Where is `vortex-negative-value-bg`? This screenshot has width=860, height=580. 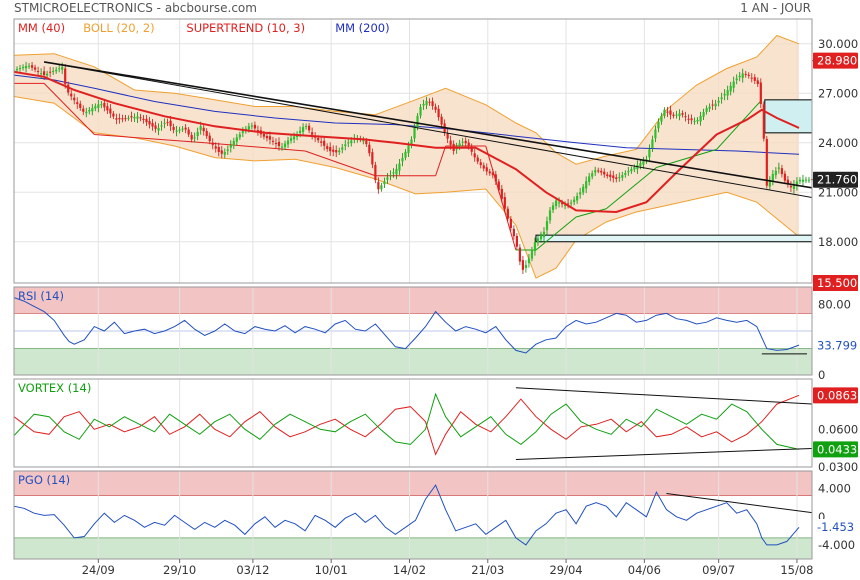 vortex-negative-value-bg is located at coordinates (835, 395).